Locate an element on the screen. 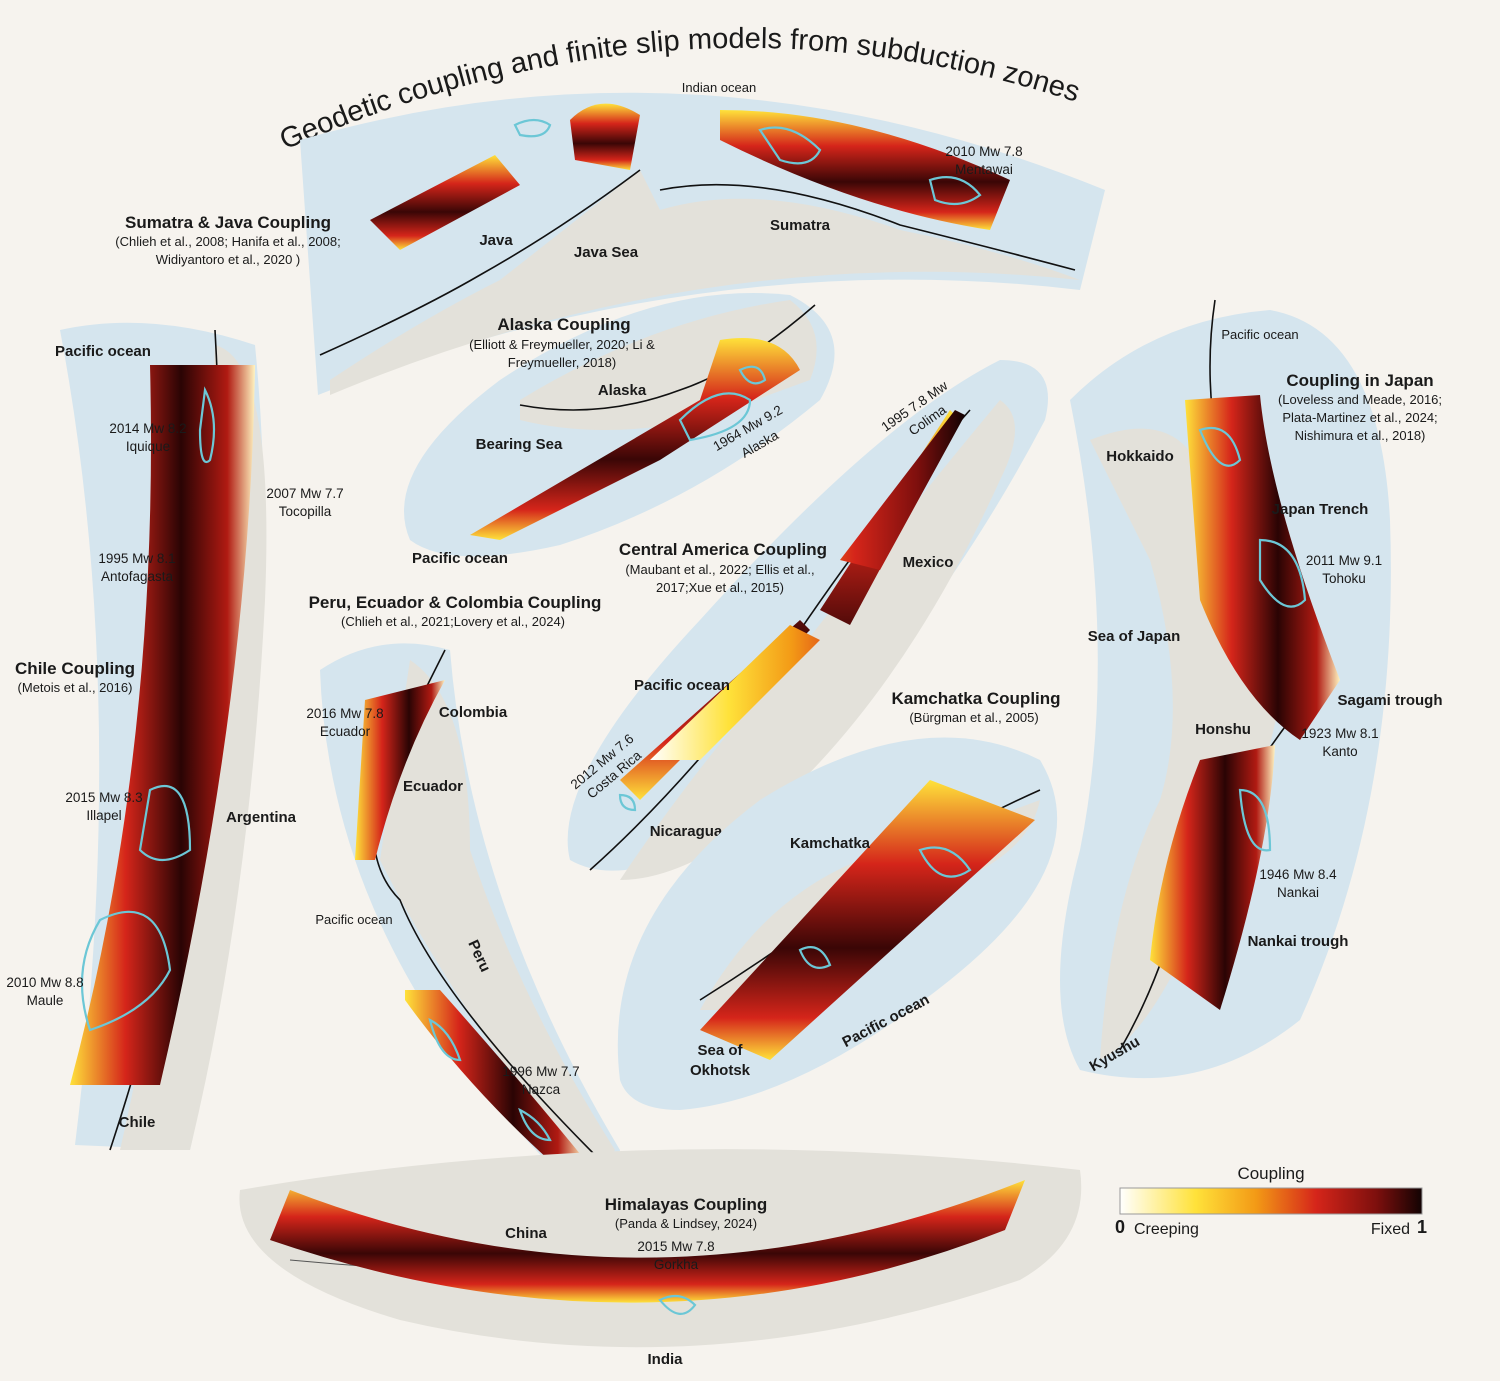 This screenshot has width=1500, height=1381. panel-title: Himalayas Coupling is located at coordinates (686, 1204).